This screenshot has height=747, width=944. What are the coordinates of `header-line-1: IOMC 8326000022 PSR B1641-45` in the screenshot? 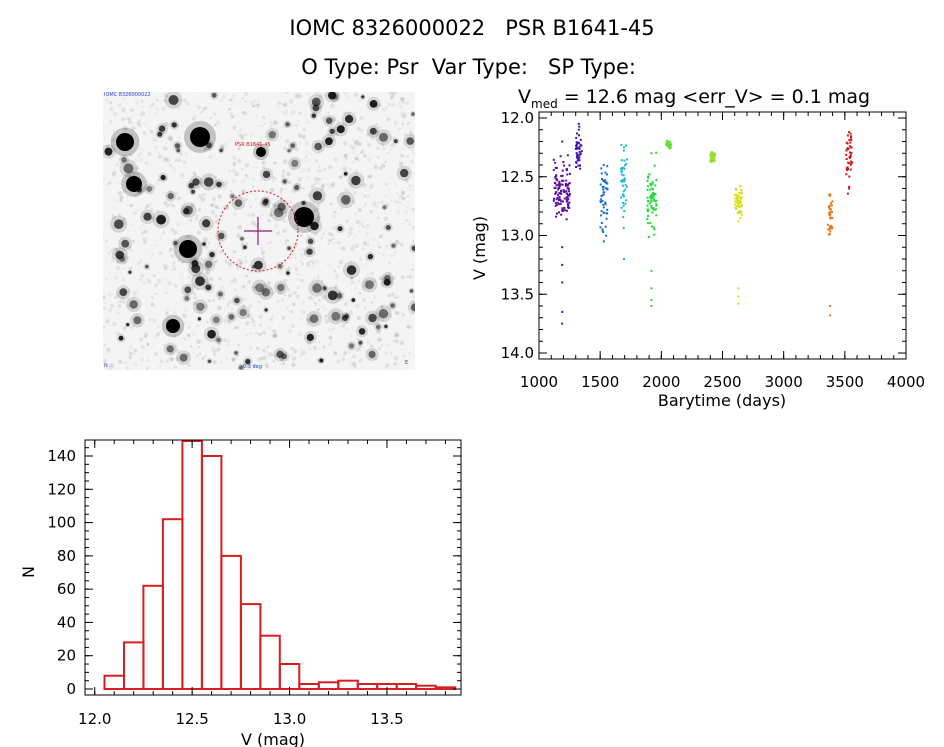 It's located at (472, 28).